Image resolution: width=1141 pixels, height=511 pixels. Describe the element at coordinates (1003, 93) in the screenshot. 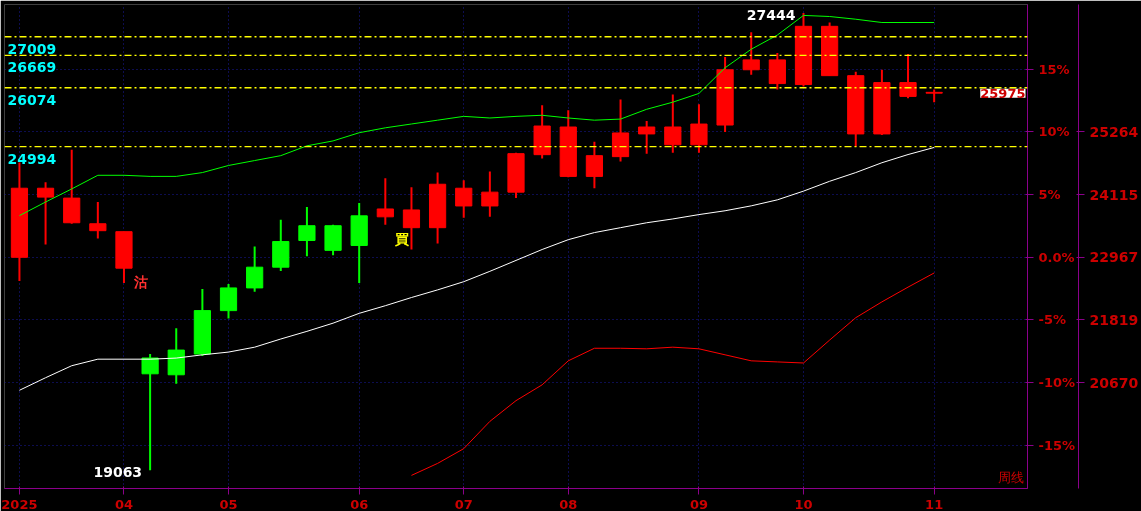

I see `annotation: 25975` at that location.